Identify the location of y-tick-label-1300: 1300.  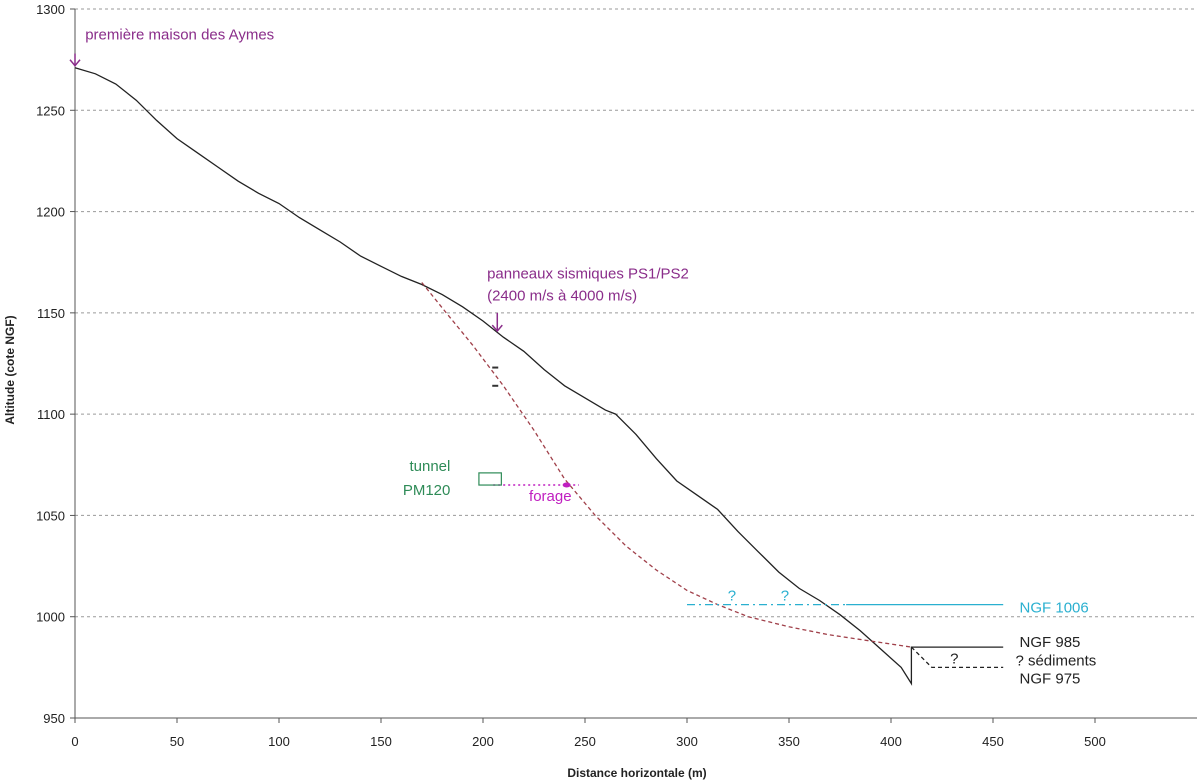
(50, 9).